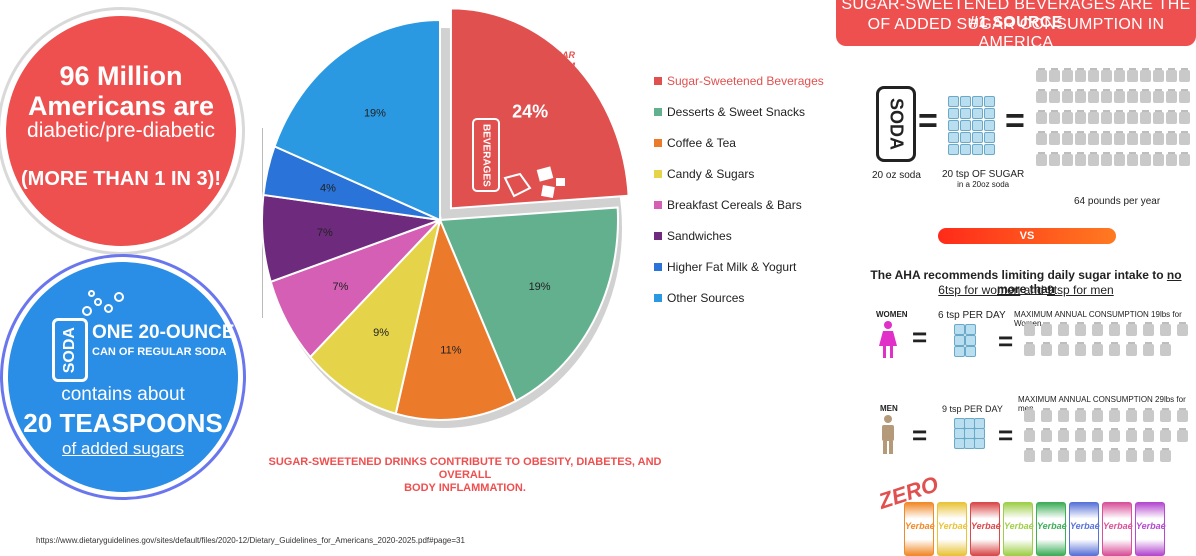 This screenshot has height=556, width=1196. Describe the element at coordinates (732, 267) in the screenshot. I see `legend-label: Higher Fat Milk & Yogurt` at that location.